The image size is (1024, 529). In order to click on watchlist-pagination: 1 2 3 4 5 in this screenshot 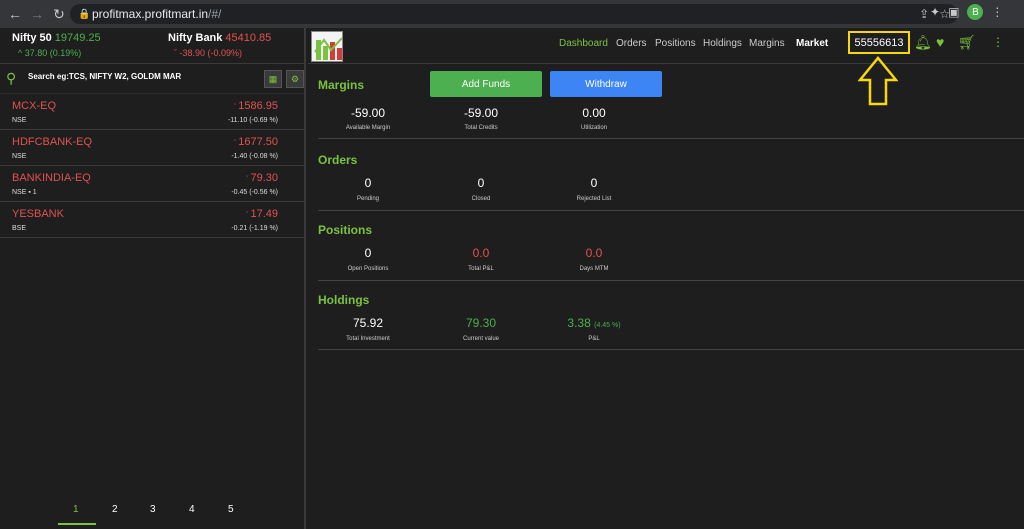, I will do `click(153, 513)`.